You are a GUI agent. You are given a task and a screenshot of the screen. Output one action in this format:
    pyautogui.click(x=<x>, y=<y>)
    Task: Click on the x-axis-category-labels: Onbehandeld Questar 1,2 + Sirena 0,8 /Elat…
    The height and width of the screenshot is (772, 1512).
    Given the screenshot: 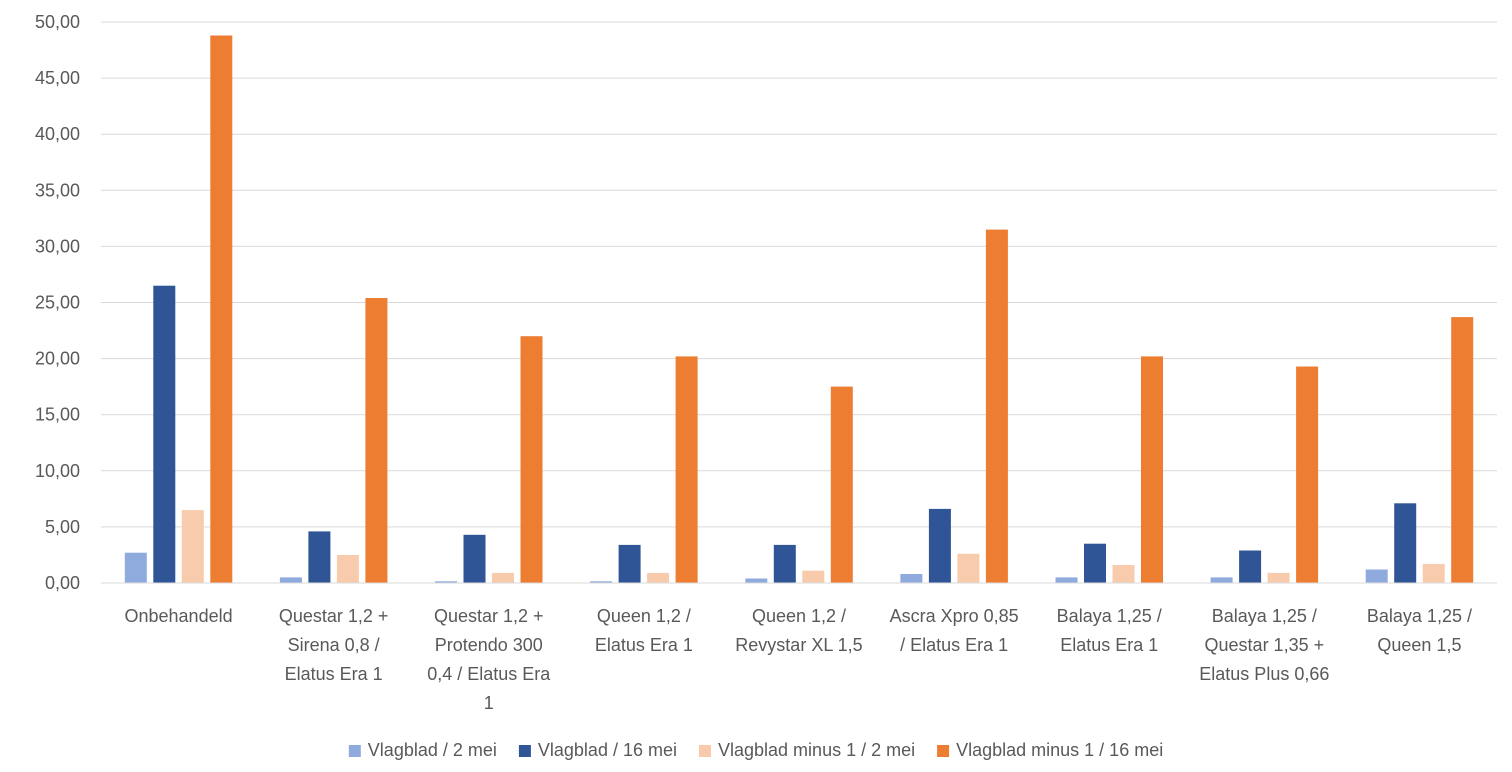 What is the action you would take?
    pyautogui.click(x=798, y=659)
    